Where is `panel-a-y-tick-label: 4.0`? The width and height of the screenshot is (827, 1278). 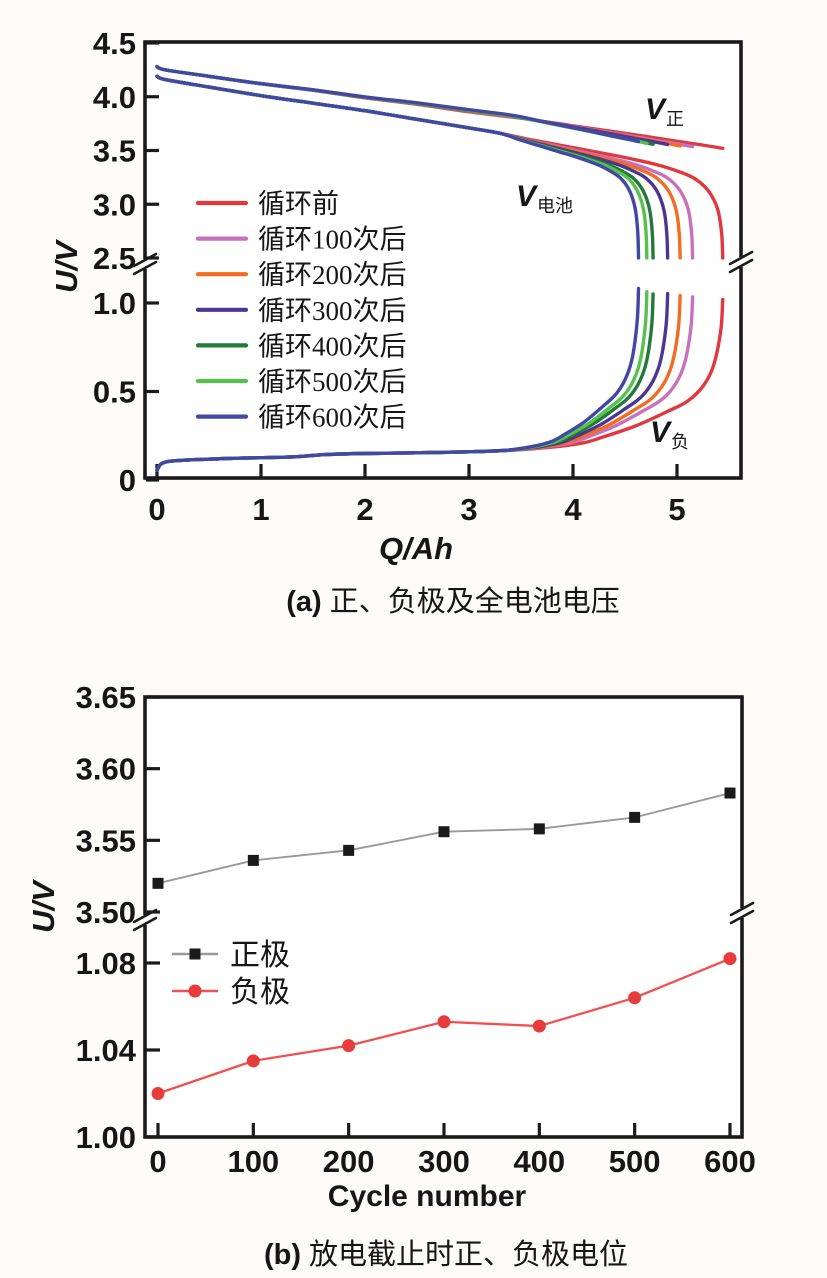
panel-a-y-tick-label: 4.0 is located at coordinates (114, 97).